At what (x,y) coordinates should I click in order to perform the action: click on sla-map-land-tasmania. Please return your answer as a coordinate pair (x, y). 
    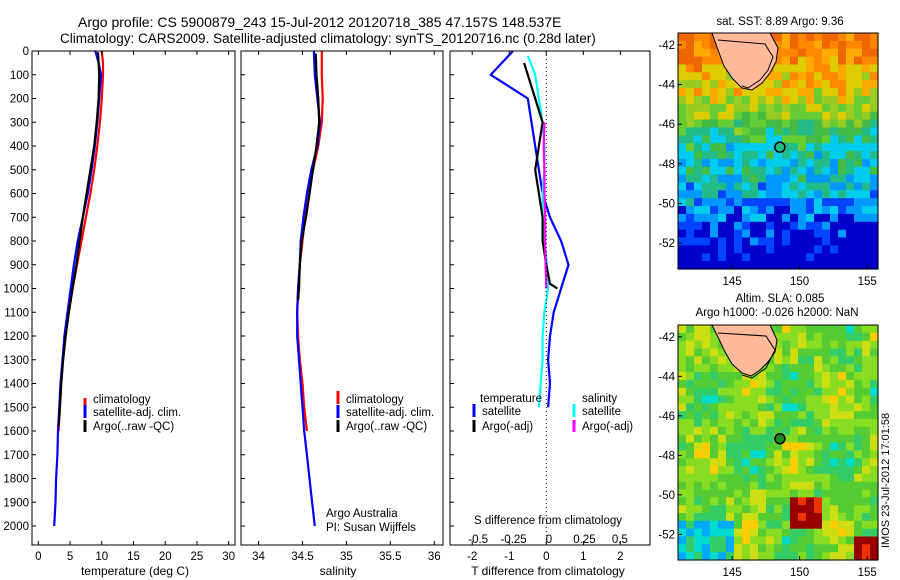
    Looking at the image, I should click on (744, 350).